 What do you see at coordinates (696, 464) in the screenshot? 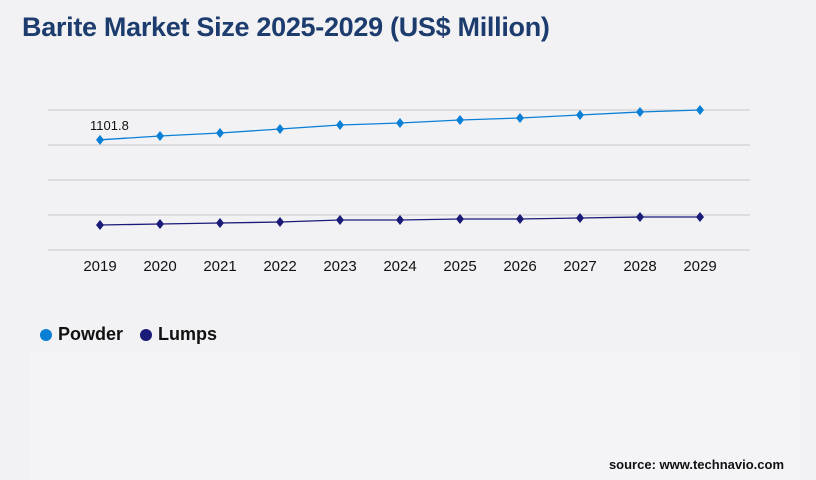
I see `source-note: source: www.technavio.com` at bounding box center [696, 464].